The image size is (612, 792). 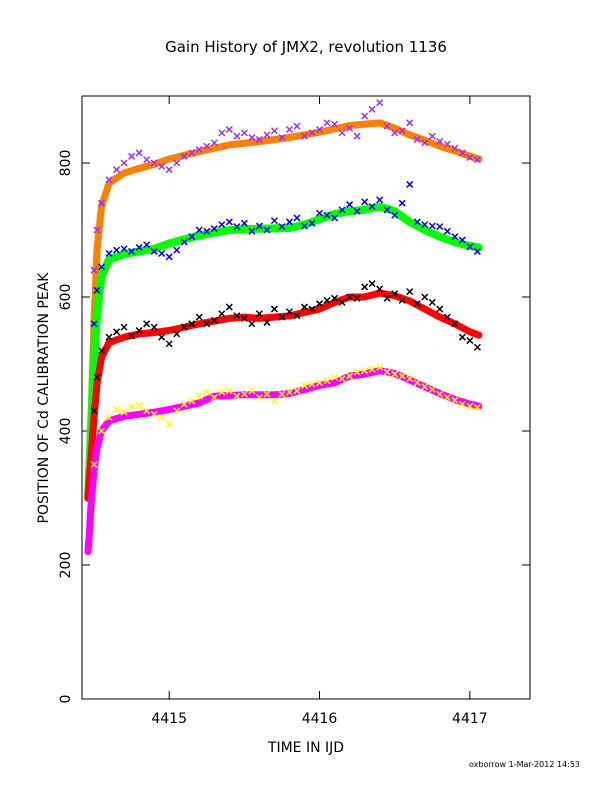 I want to click on y-tick-label: 600, so click(x=66, y=297).